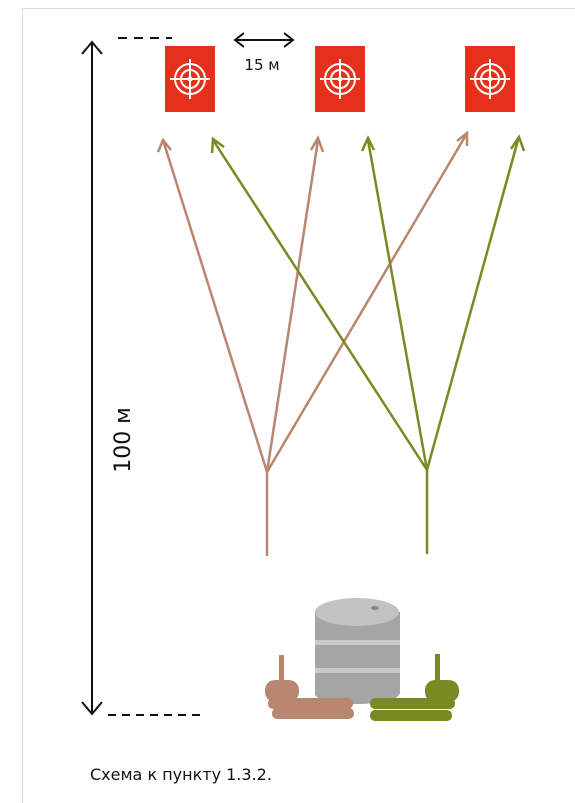 This screenshot has height=803, width=575. Describe the element at coordinates (414, 687) in the screenshot. I see `shooter-right` at that location.